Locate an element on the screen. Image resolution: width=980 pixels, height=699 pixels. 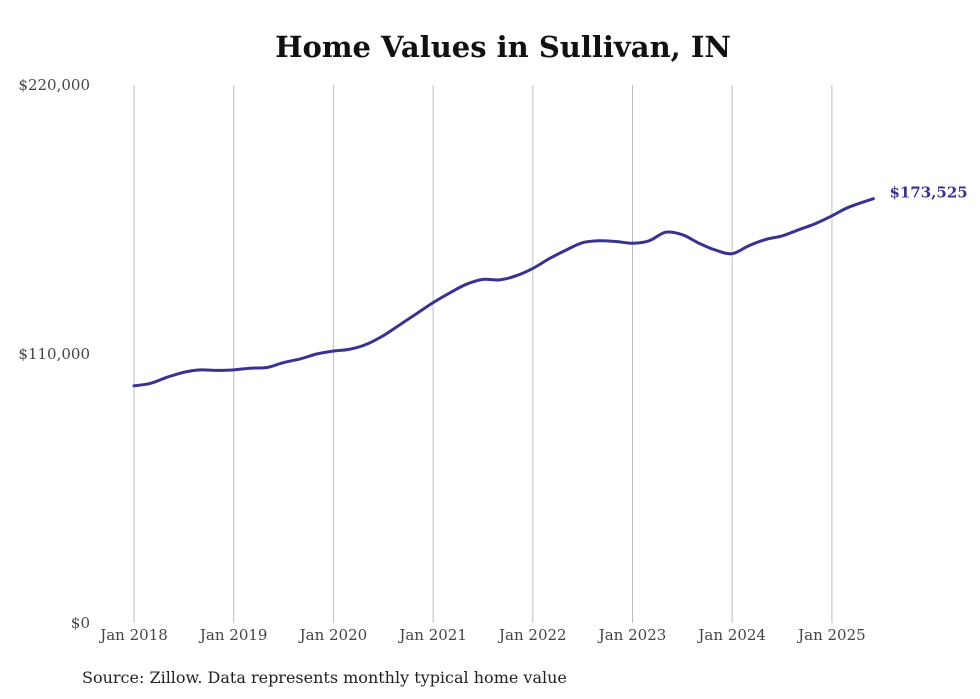
x-tick-label: Jan 2019 is located at coordinates (233, 635).